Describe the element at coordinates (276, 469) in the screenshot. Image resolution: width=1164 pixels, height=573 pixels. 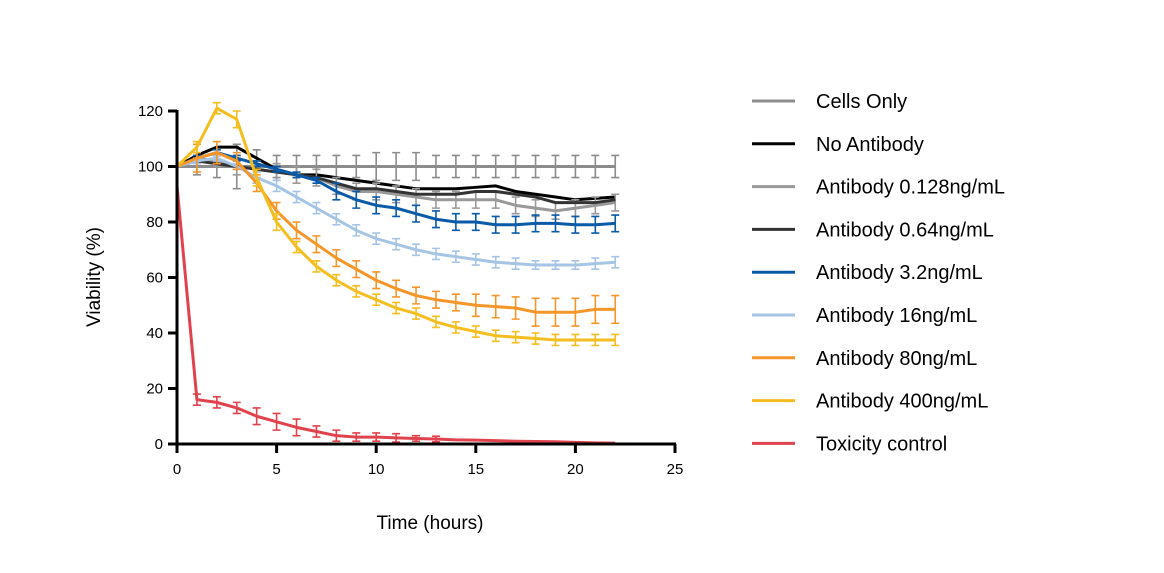
I see `x-tick-label: 5` at that location.